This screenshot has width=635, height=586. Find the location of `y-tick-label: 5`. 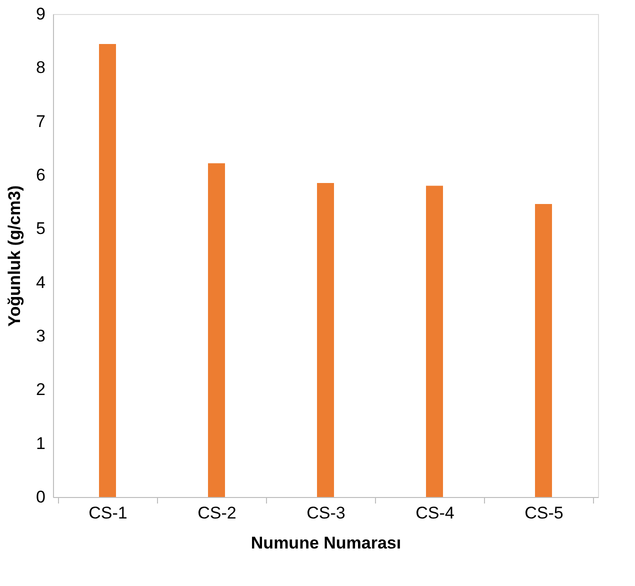

y-tick-label: 5 is located at coordinates (41, 228).